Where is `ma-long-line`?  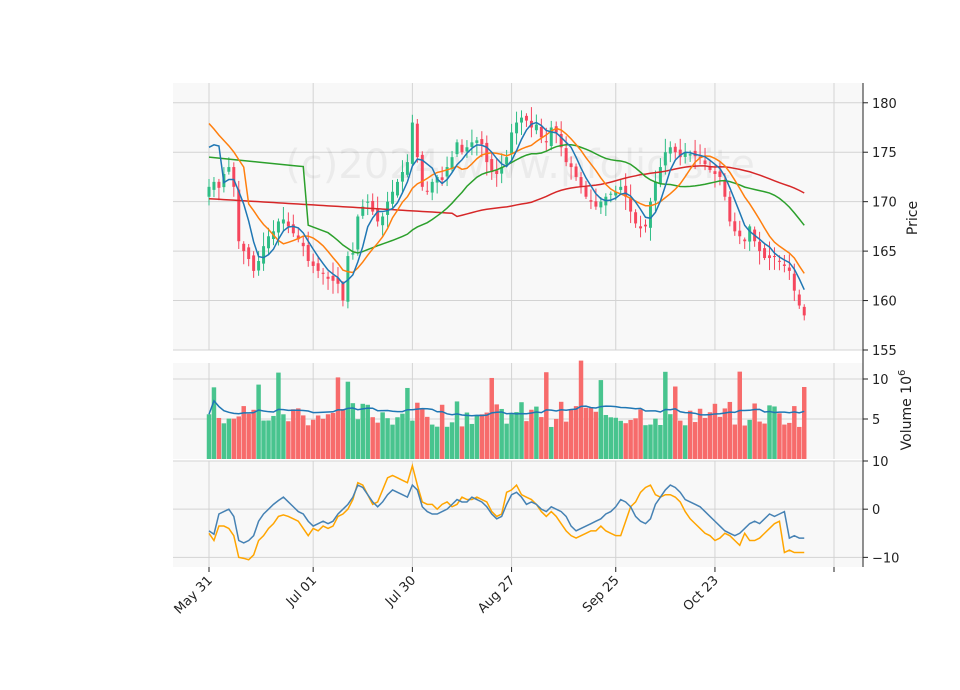
ma-long-line is located at coordinates (506, 199).